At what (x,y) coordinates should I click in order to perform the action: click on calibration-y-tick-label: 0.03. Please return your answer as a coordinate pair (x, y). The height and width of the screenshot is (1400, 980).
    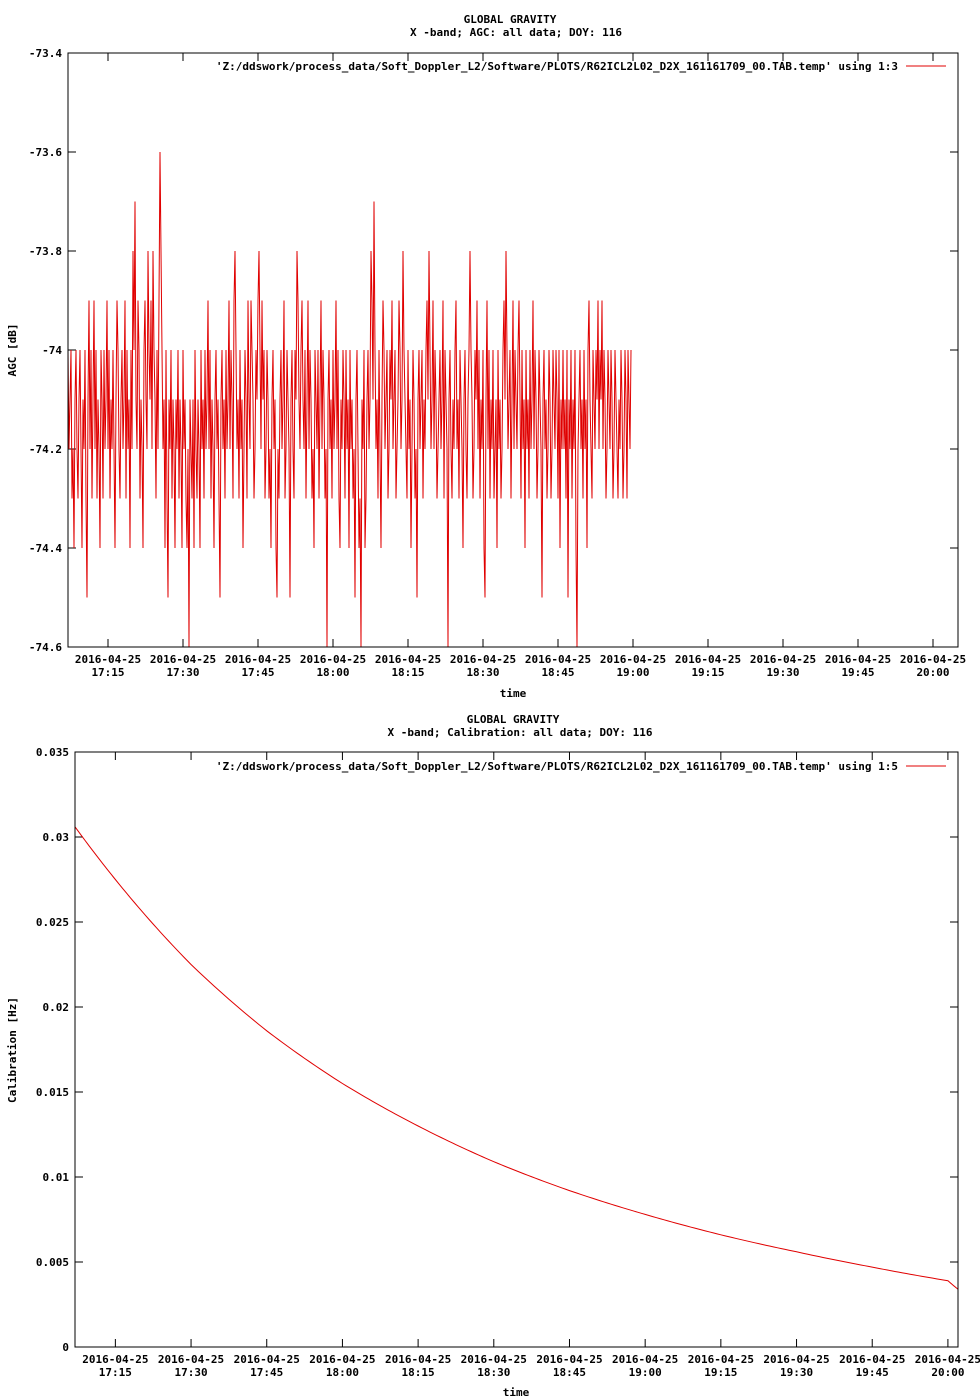
    Looking at the image, I should click on (56, 837).